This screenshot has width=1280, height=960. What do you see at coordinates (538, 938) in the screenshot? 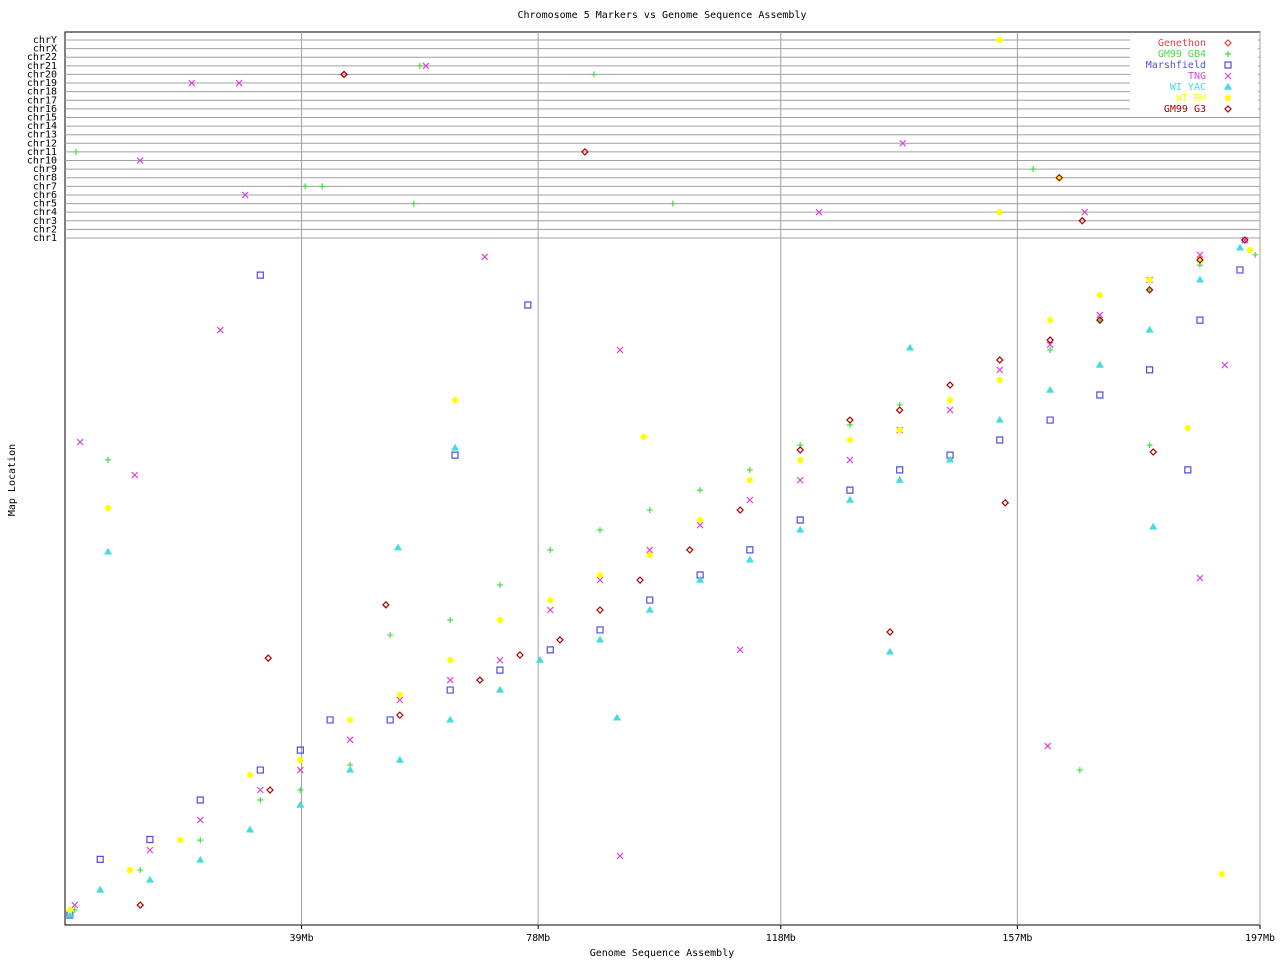
I see `x-tick-label: 78Mb` at bounding box center [538, 938].